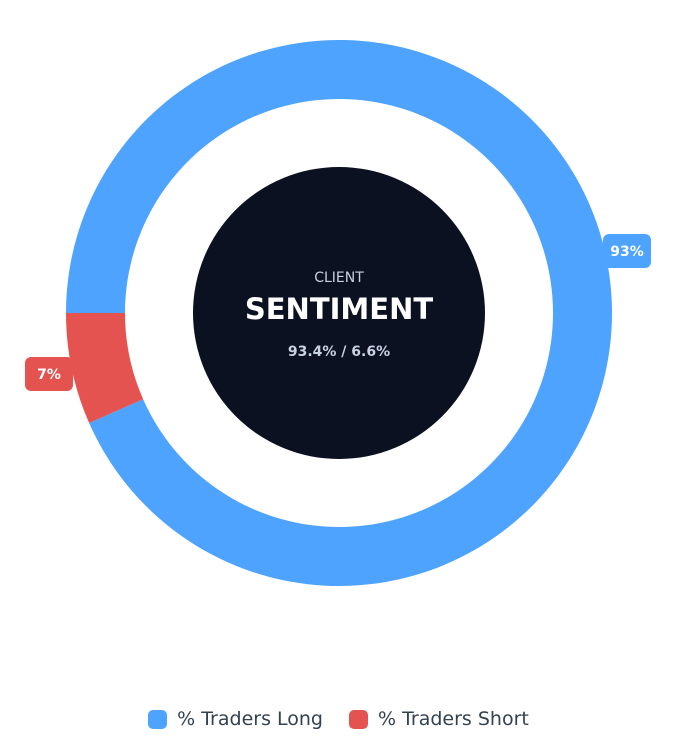 Image resolution: width=677 pixels, height=750 pixels. I want to click on legend: % Traders Long % Traders Short, so click(338, 719).